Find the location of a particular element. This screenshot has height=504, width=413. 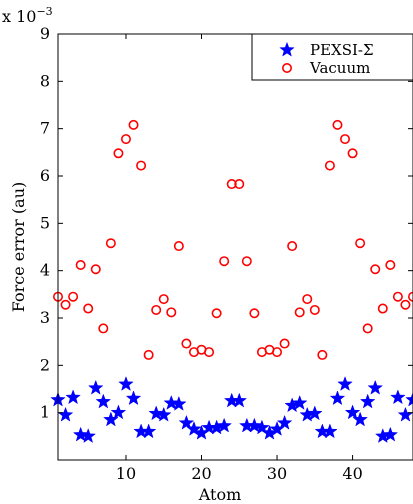

y-scale-label: x 10−3 is located at coordinates (27, 15).